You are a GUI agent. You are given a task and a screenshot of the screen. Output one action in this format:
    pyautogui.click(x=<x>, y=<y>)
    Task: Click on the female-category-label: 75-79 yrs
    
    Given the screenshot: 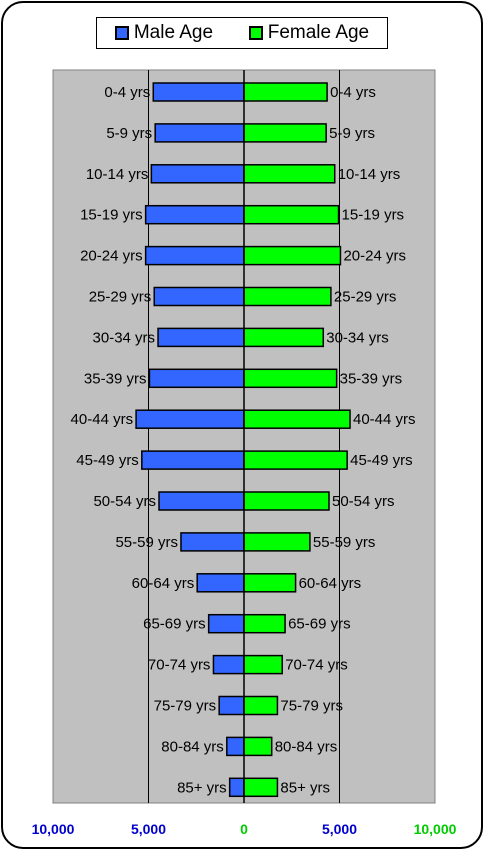 What is the action you would take?
    pyautogui.click(x=311, y=706)
    